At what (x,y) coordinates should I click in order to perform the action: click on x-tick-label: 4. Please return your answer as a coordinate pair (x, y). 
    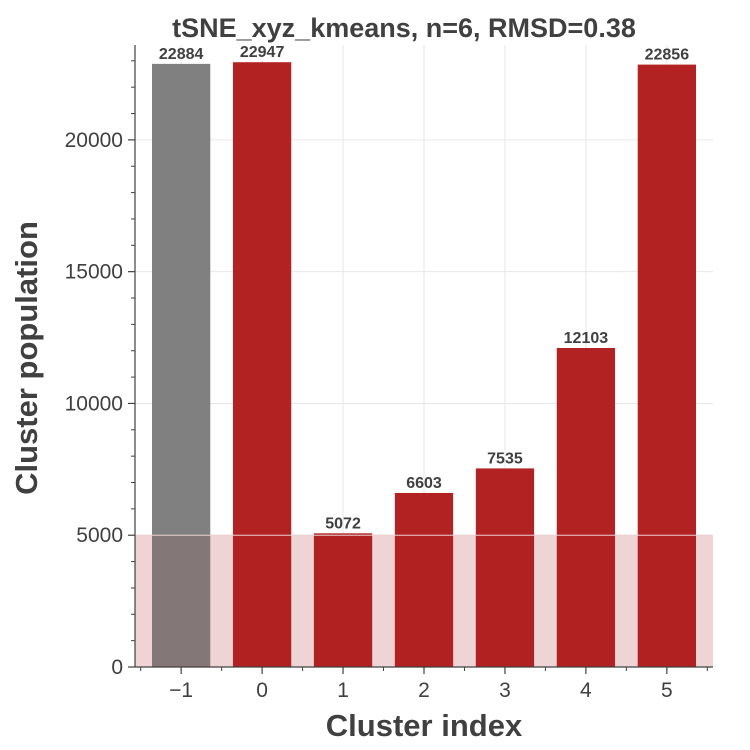
    Looking at the image, I should click on (586, 690).